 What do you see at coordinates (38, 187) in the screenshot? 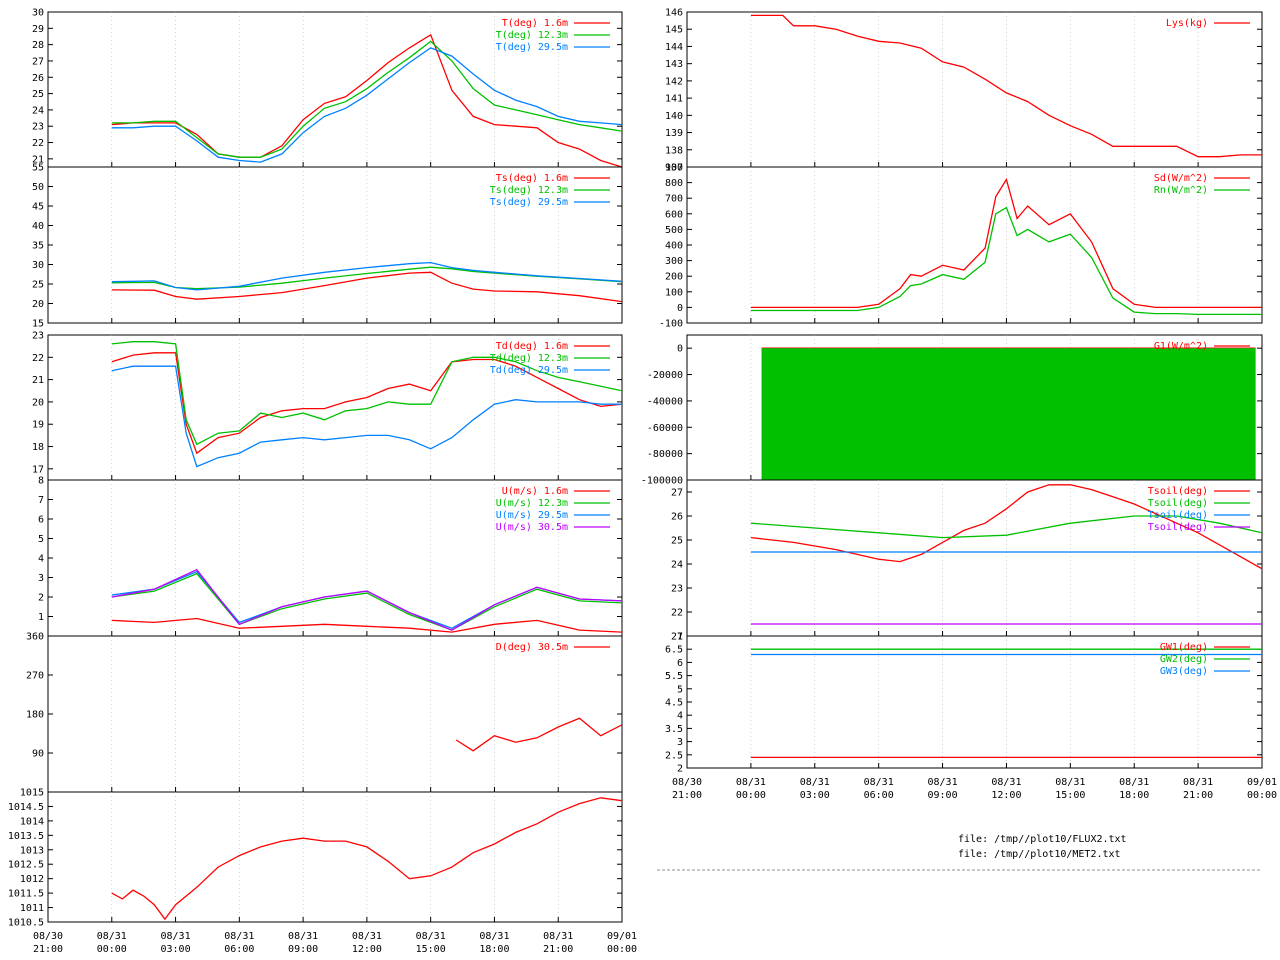
I see `y-tick-label: 50` at bounding box center [38, 187].